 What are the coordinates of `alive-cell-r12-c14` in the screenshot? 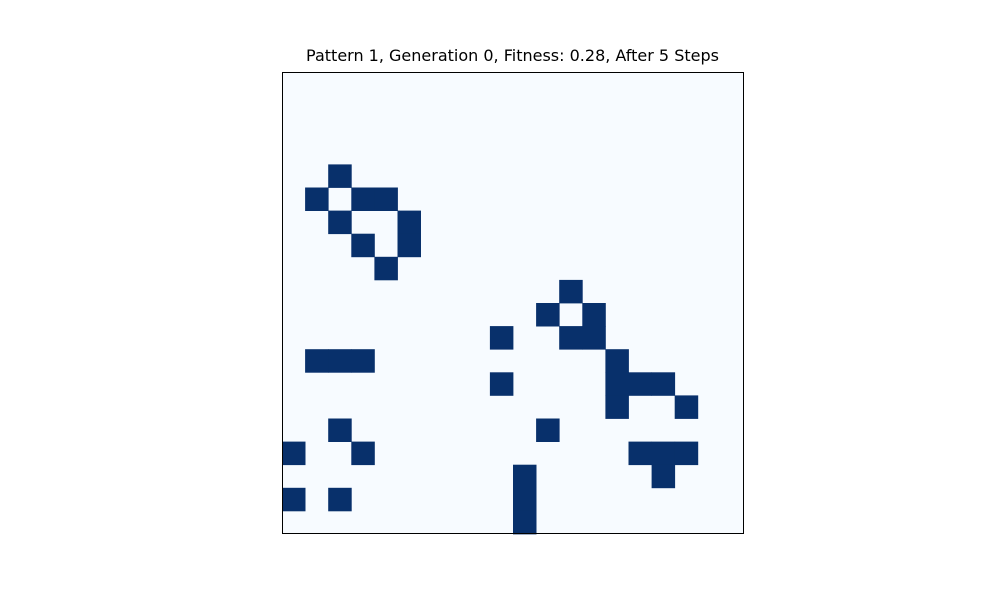 It's located at (617, 361).